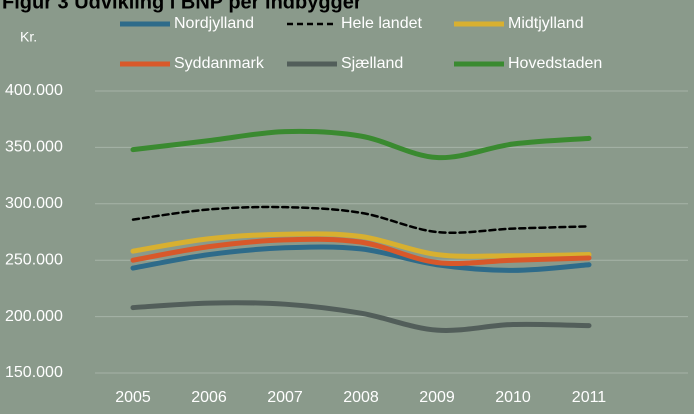 Image resolution: width=694 pixels, height=414 pixels. I want to click on x-tick-label: 2005, so click(133, 397).